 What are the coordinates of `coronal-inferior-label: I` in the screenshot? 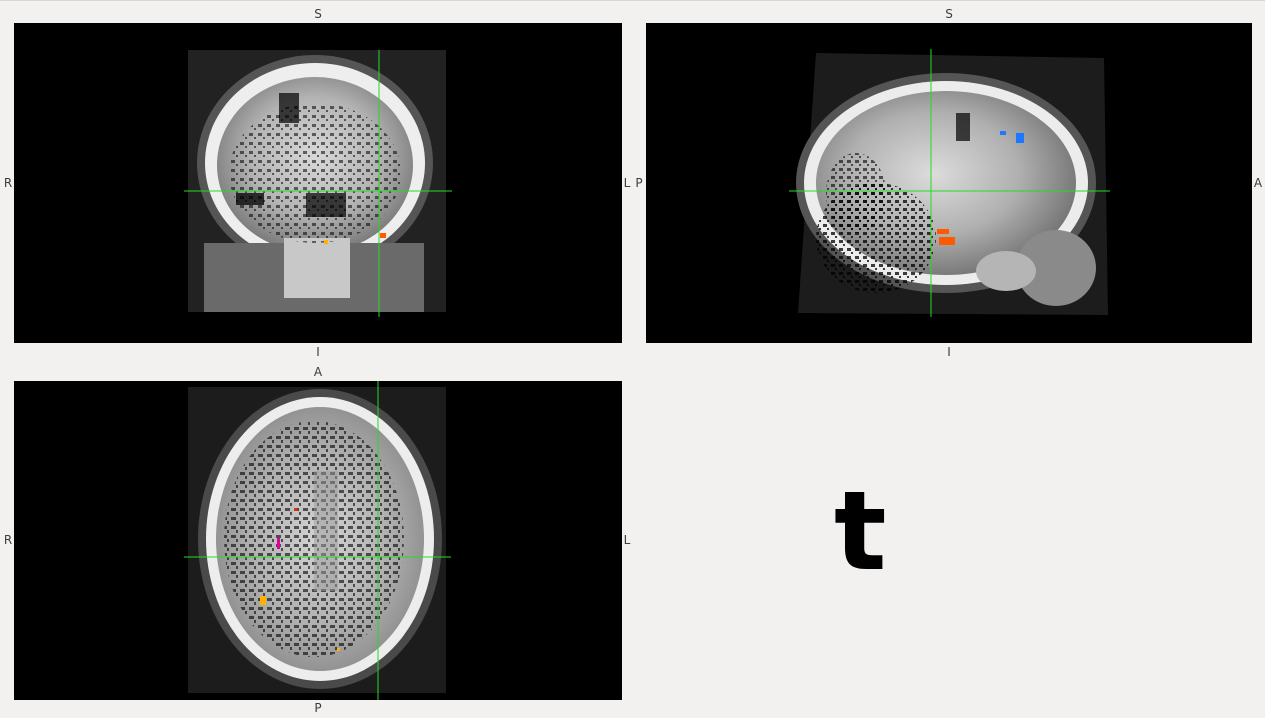 It's located at (318, 352).